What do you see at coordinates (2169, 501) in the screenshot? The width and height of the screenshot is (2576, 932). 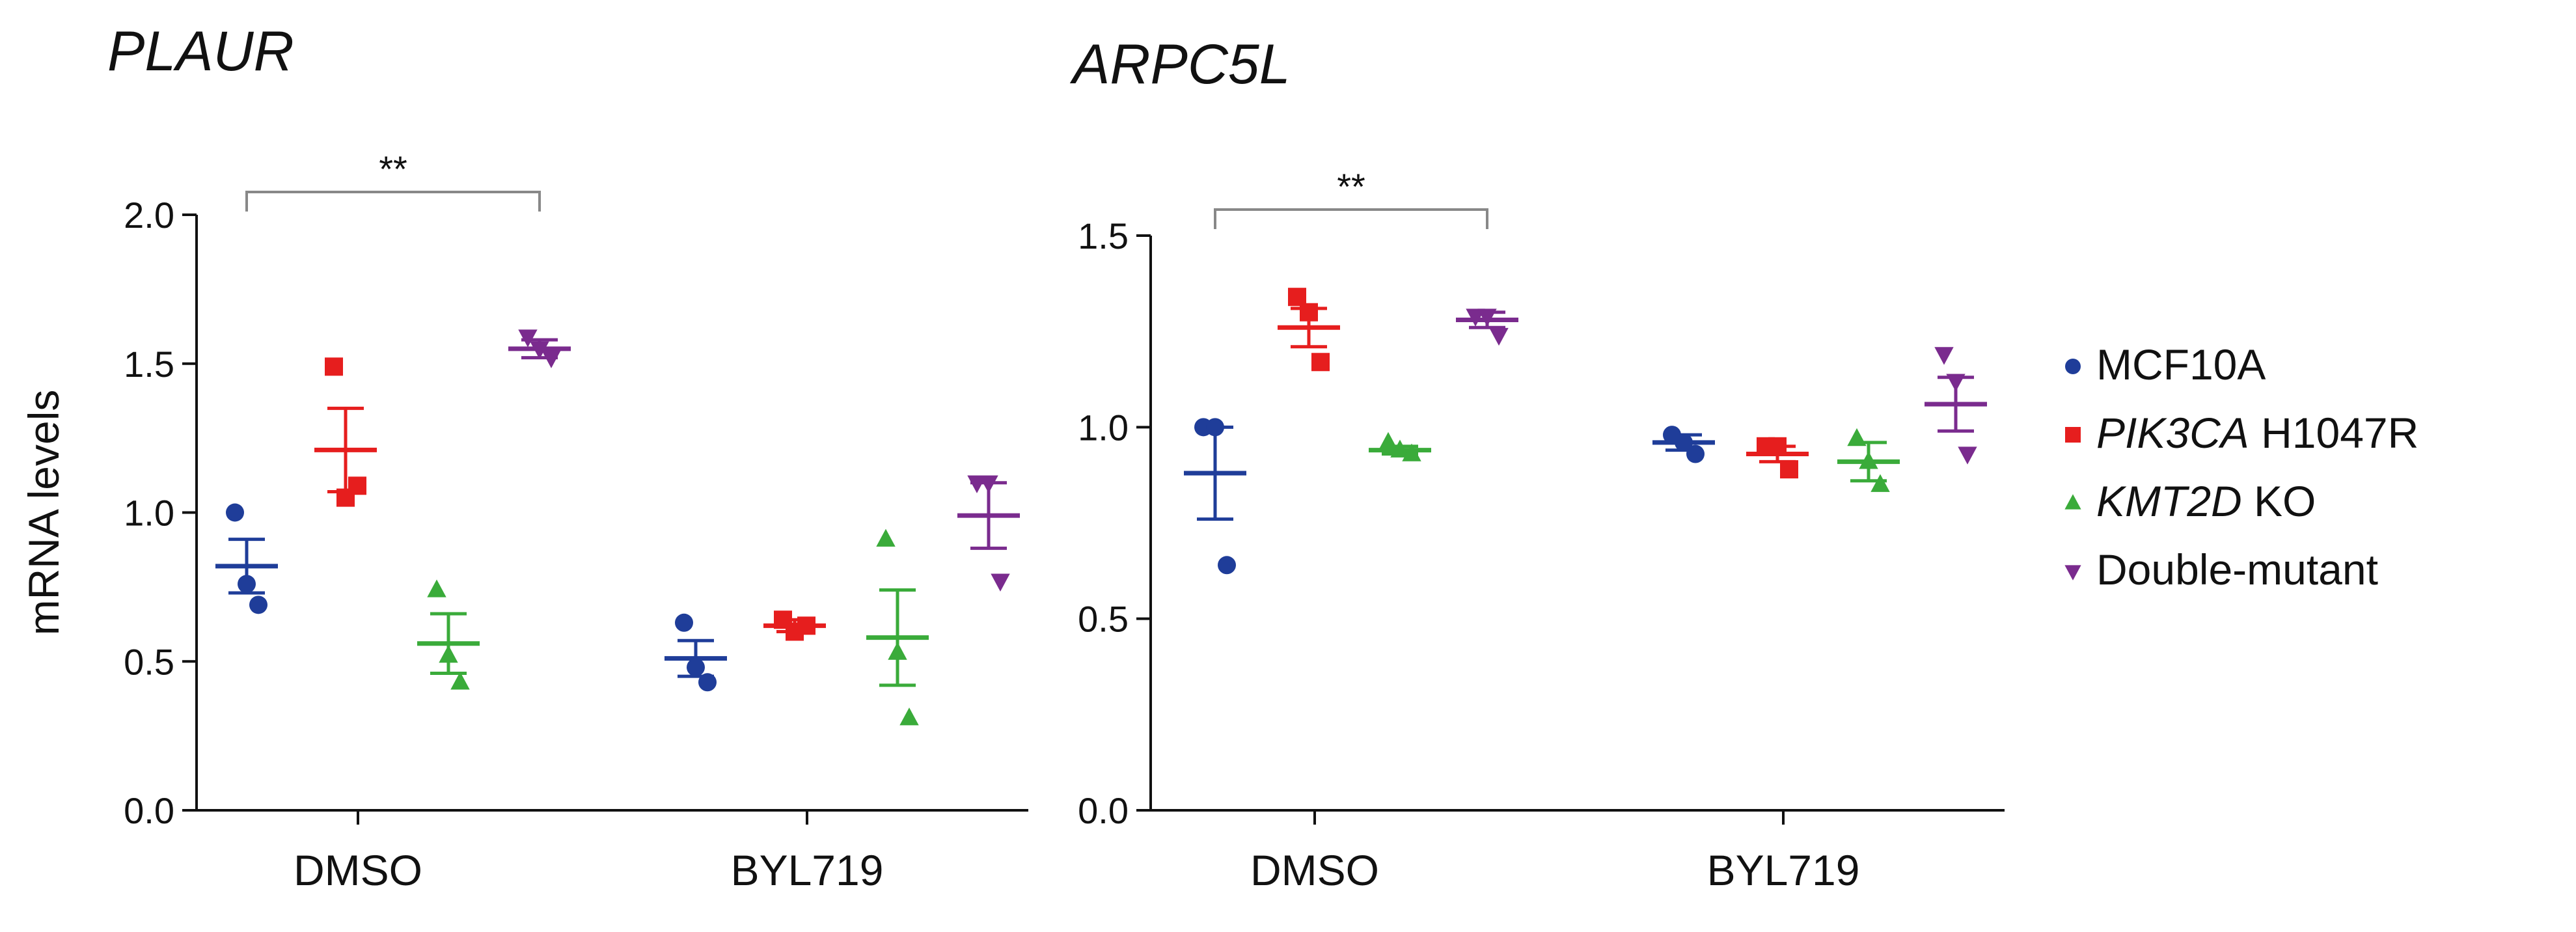 I see `legend-label-italic: KMT2D` at bounding box center [2169, 501].